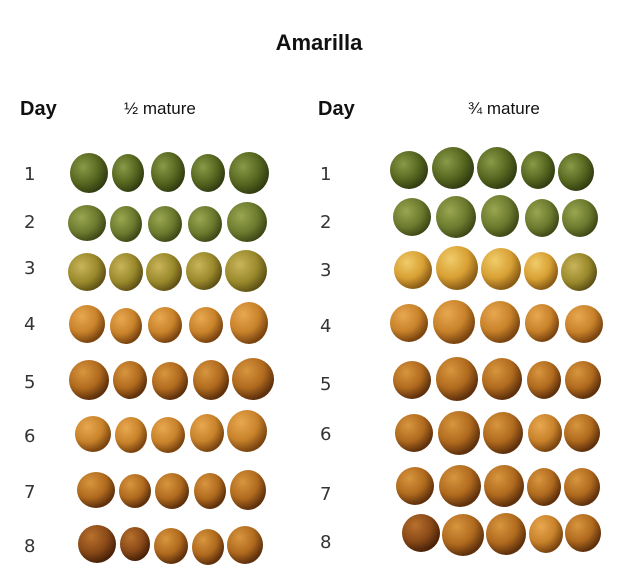 The width and height of the screenshot is (638, 573). Describe the element at coordinates (160, 108) in the screenshot. I see `maturity-label-half: ½ mature` at that location.